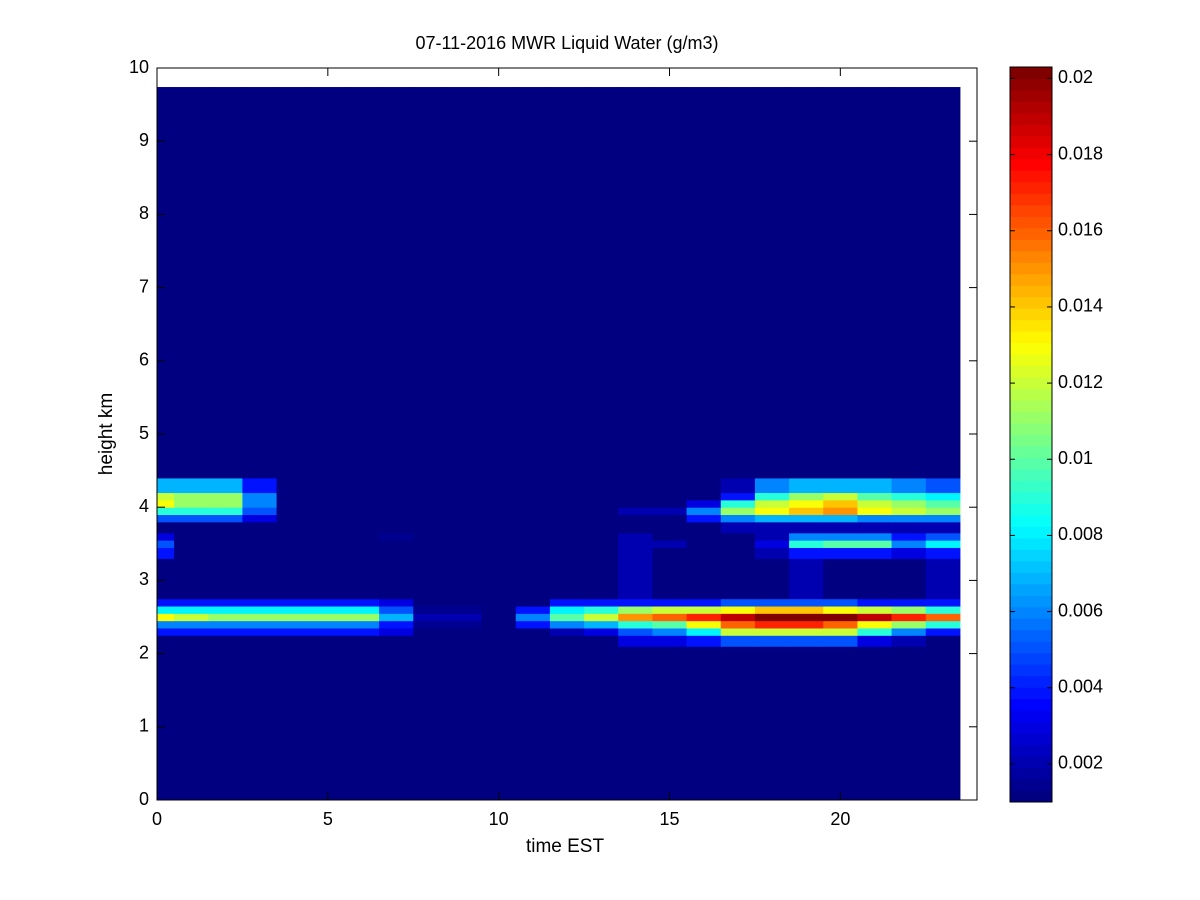  I want to click on colorbar-tick-label: 0.006, so click(1080, 610).